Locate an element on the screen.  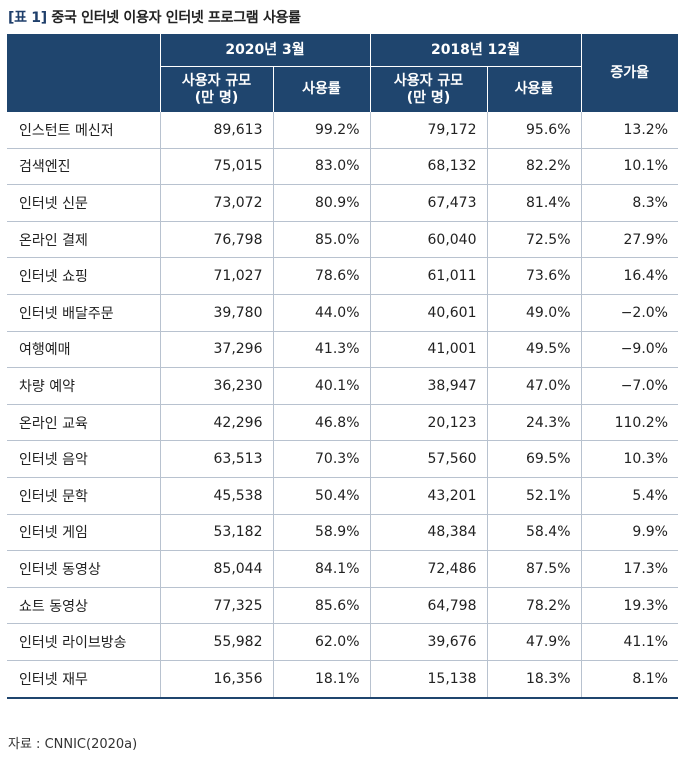
rate-2018: 49.5% is located at coordinates (533, 350).